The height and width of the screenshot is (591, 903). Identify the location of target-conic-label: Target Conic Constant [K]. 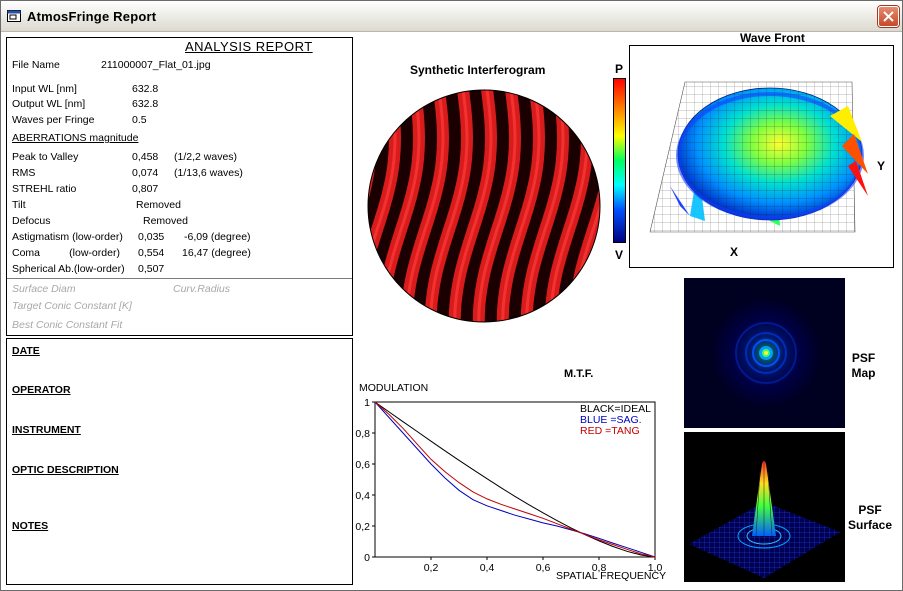
(72, 306).